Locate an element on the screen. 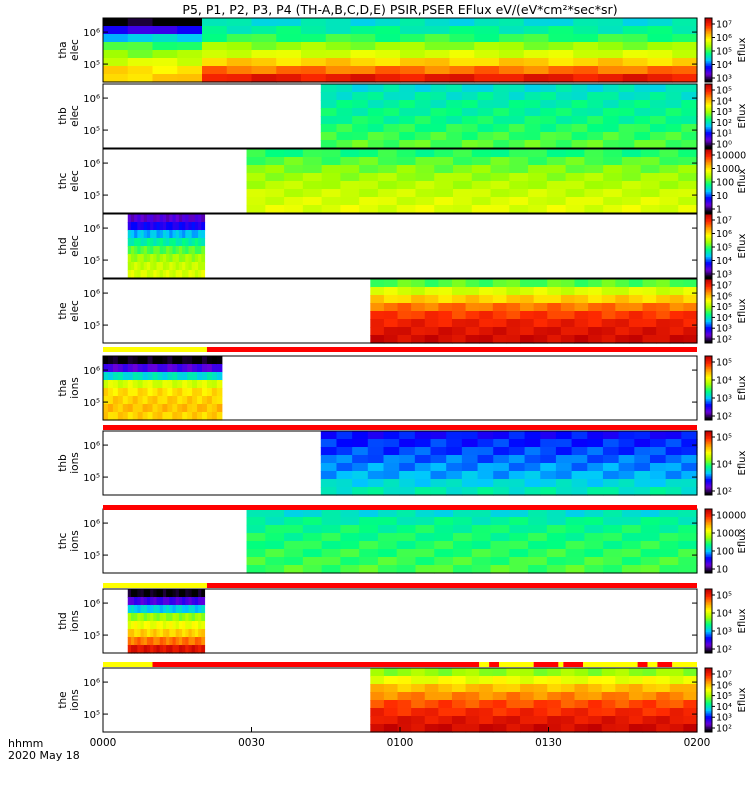 This screenshot has height=800, width=750. flag-segment-yellow is located at coordinates (652, 664).